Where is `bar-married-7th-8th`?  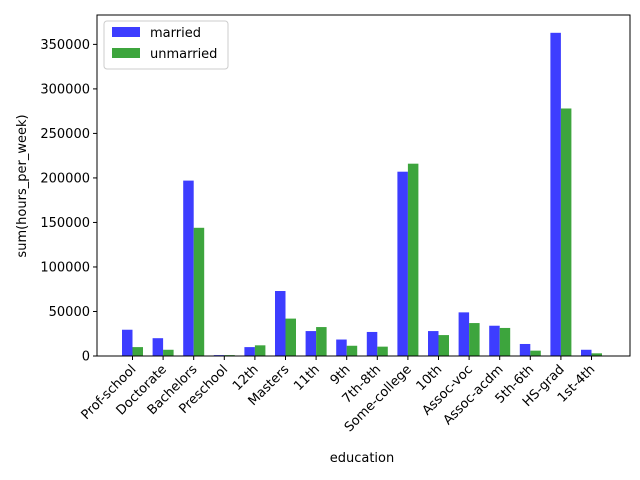 bar-married-7th-8th is located at coordinates (372, 343).